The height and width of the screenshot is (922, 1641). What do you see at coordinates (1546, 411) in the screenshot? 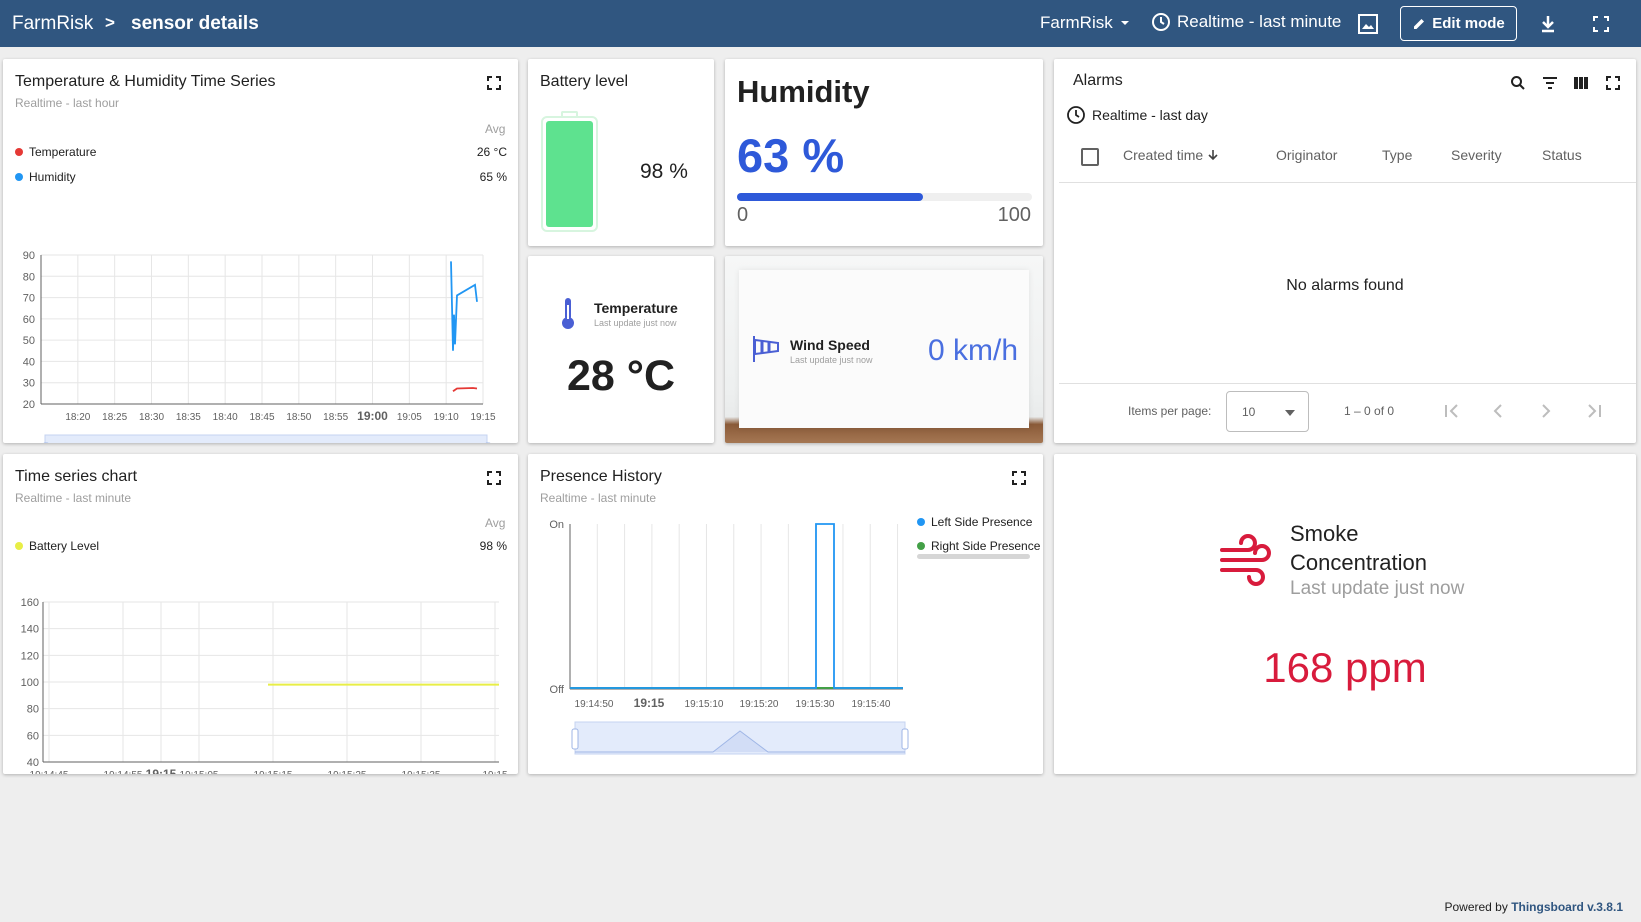
I see `next-page-icon` at bounding box center [1546, 411].